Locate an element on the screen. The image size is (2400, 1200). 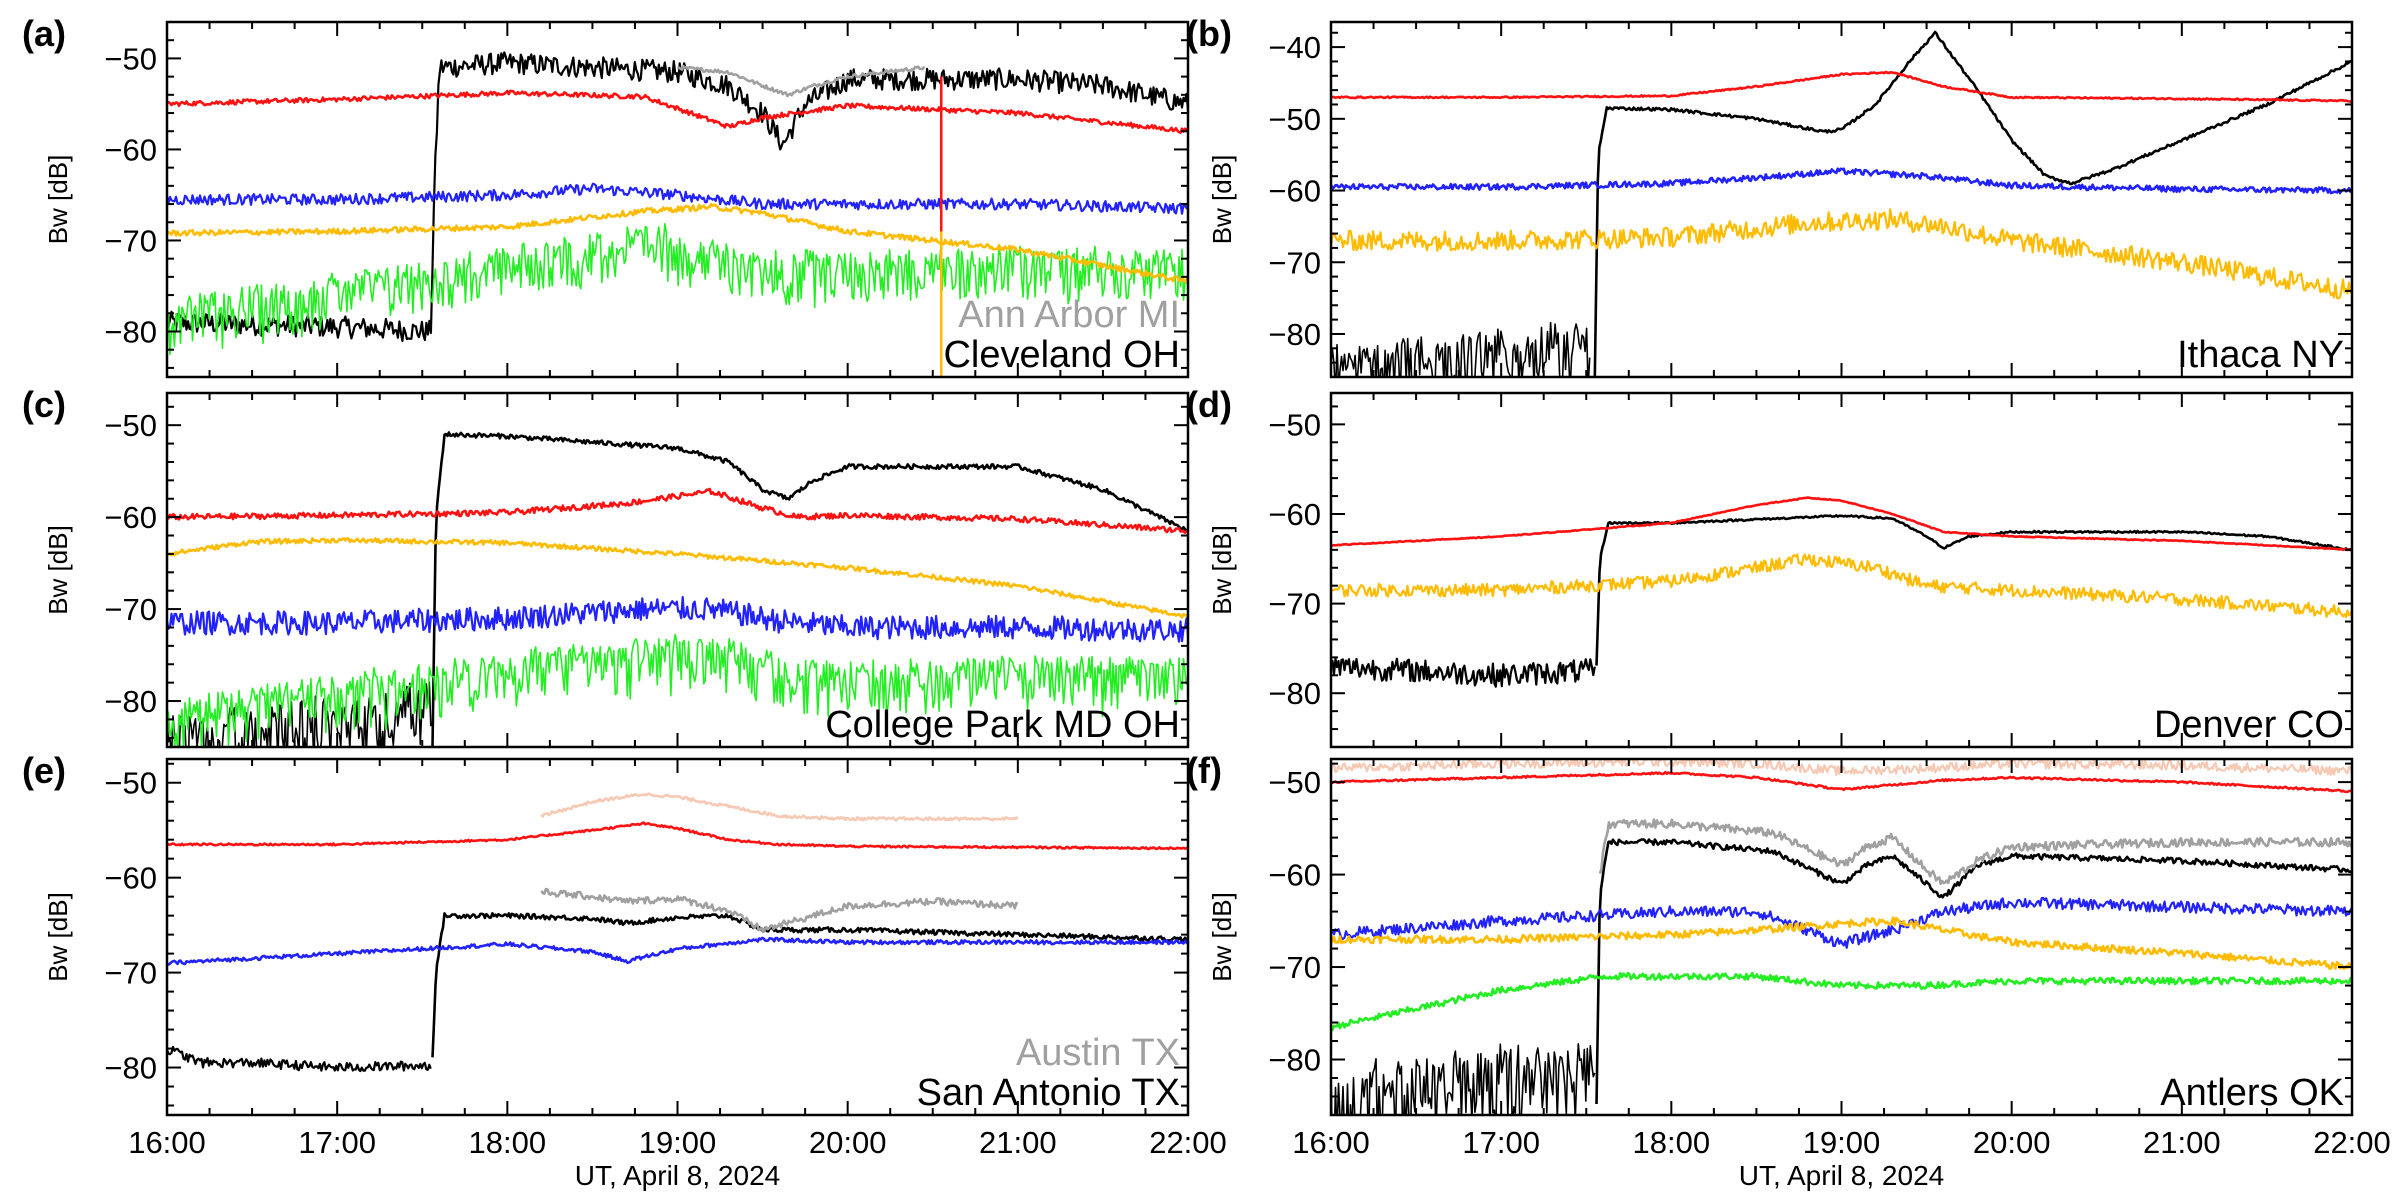
station-label: Ann Arbor MI is located at coordinates (1069, 315).